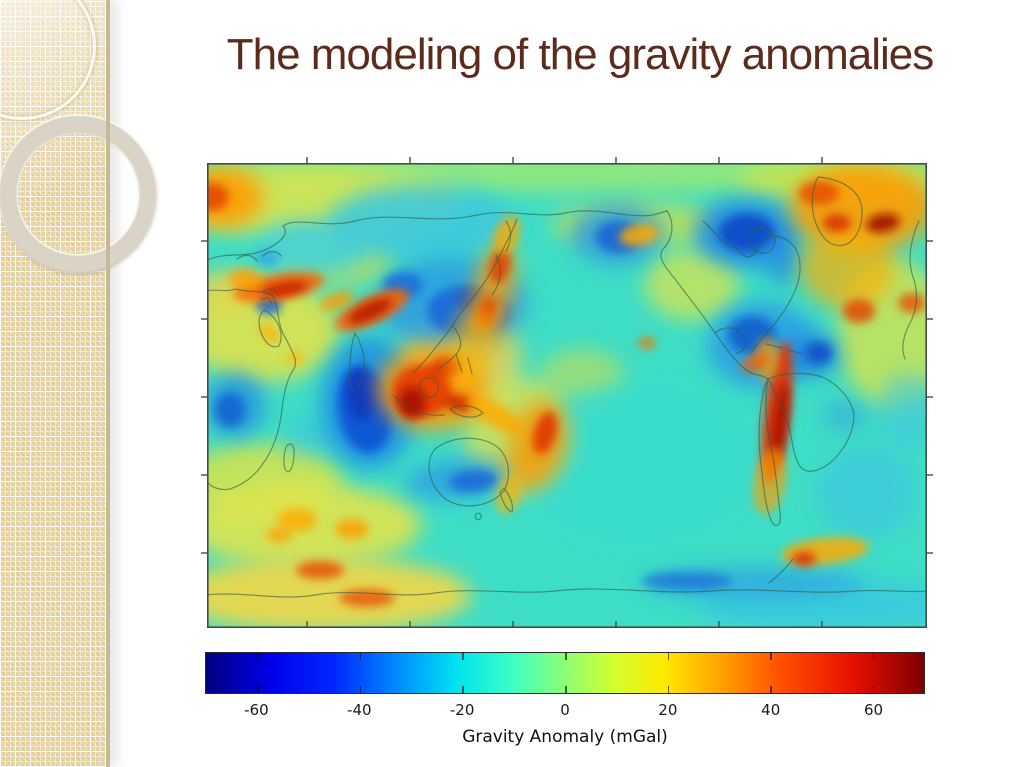 The image size is (1024, 767). I want to click on colorbar-tick-labels: -60 -40 -20 0 20 40 60, so click(565, 710).